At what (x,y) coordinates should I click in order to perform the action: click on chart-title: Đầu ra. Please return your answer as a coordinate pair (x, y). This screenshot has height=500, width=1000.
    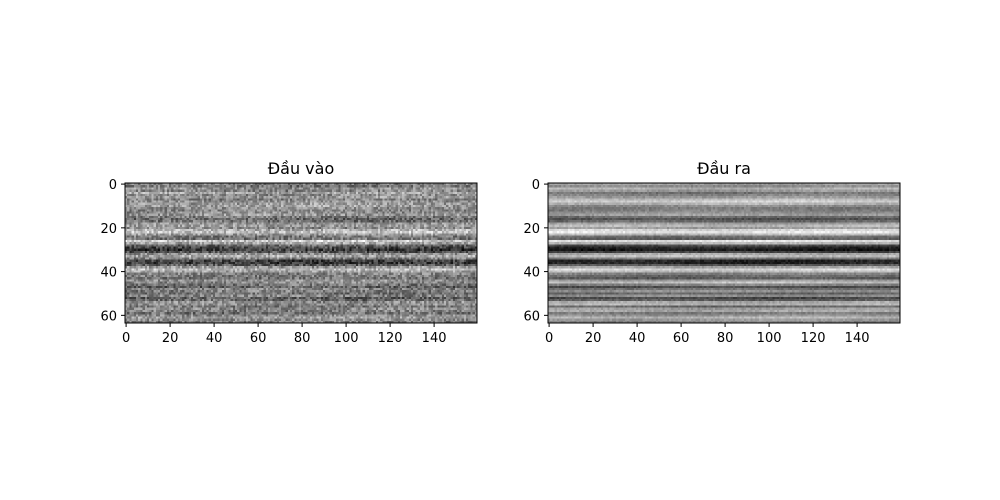
    Looking at the image, I should click on (724, 168).